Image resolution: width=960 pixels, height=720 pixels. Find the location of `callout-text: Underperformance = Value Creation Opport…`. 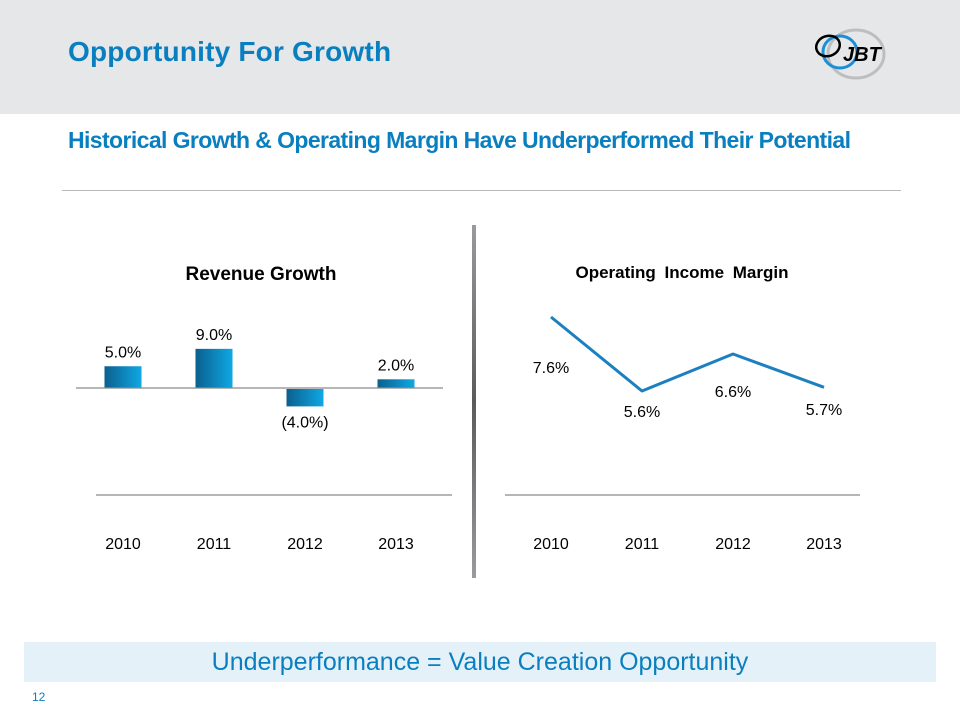

callout-text: Underperformance = Value Creation Opport… is located at coordinates (480, 662).